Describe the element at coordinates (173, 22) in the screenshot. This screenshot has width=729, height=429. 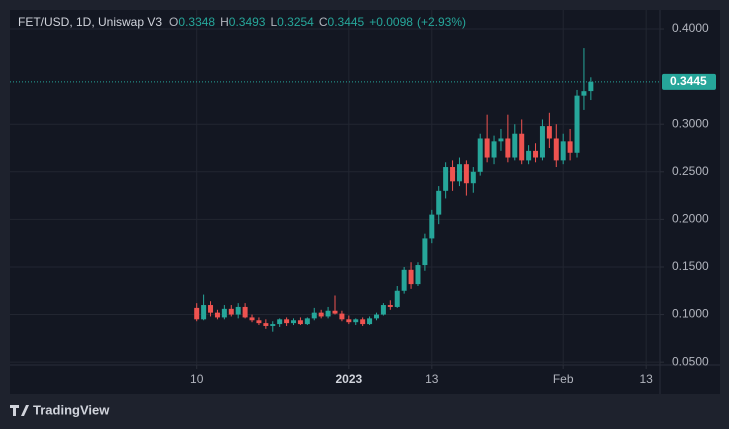
I see `ohlc-key: O` at that location.